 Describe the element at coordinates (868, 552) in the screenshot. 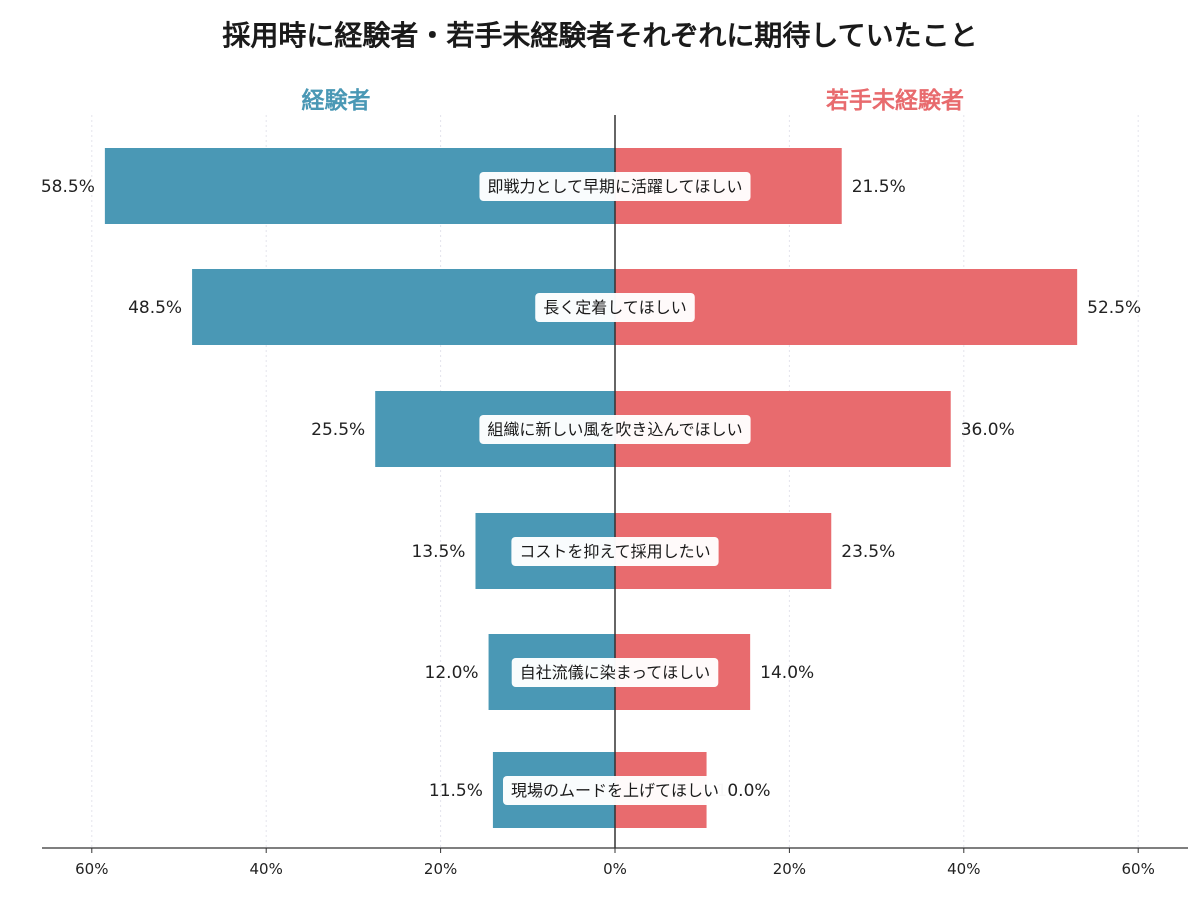

I see `value-label-right: 23.5%` at that location.